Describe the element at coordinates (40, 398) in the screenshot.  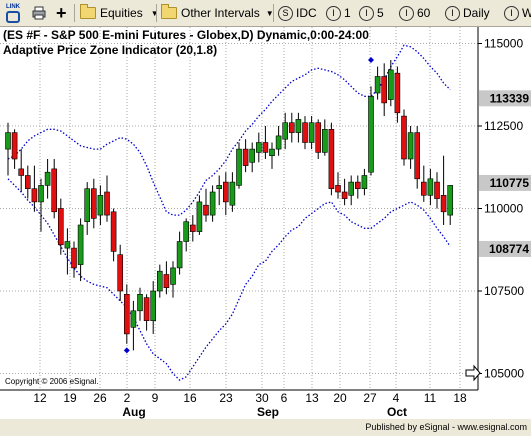
I see `x-tick-label: 12` at that location.